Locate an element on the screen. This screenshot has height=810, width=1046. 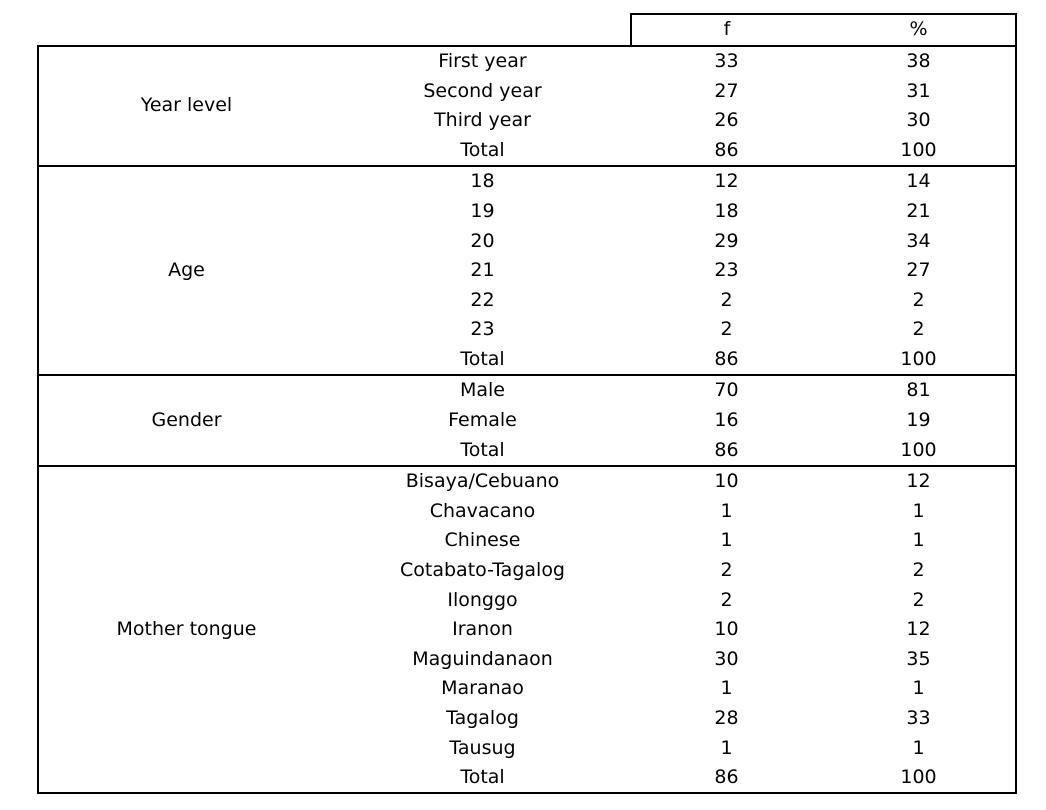
row-label: 21 is located at coordinates (482, 270).